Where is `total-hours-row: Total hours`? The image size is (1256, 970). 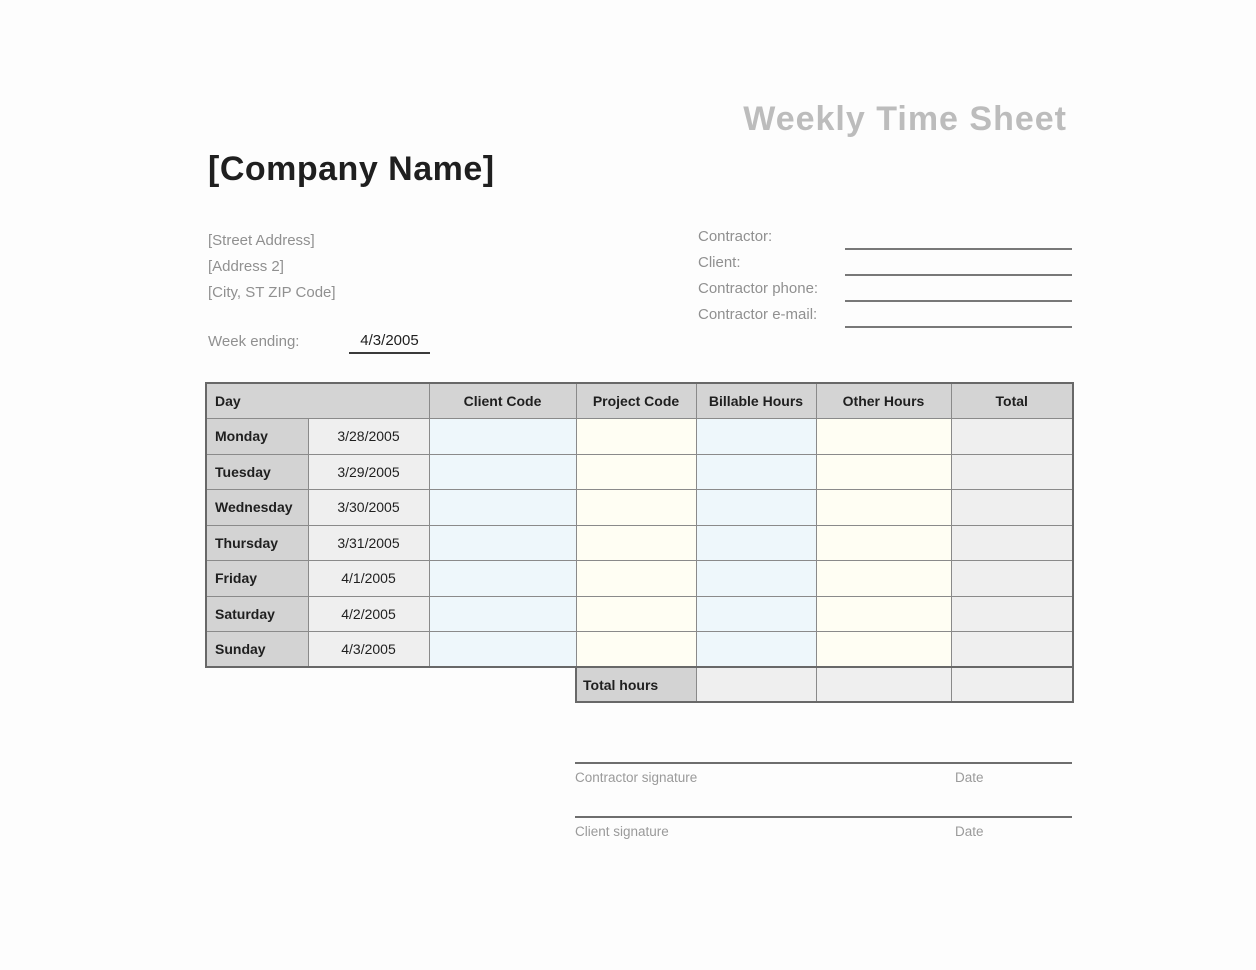
total-hours-row: Total hours is located at coordinates (824, 684).